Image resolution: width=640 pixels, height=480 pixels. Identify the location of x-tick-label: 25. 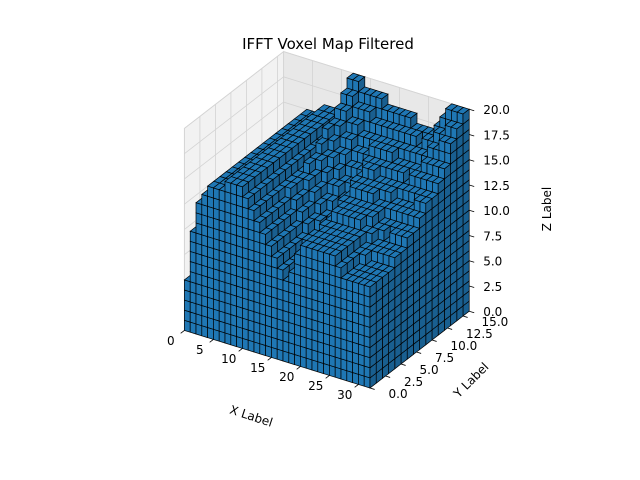
(315, 386).